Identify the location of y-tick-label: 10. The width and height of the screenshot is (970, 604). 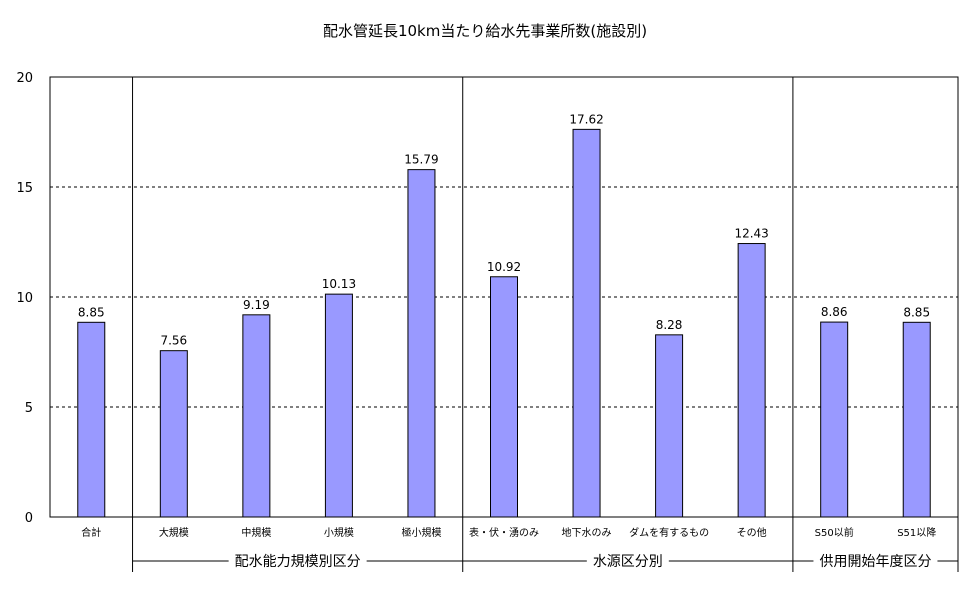
(24, 298).